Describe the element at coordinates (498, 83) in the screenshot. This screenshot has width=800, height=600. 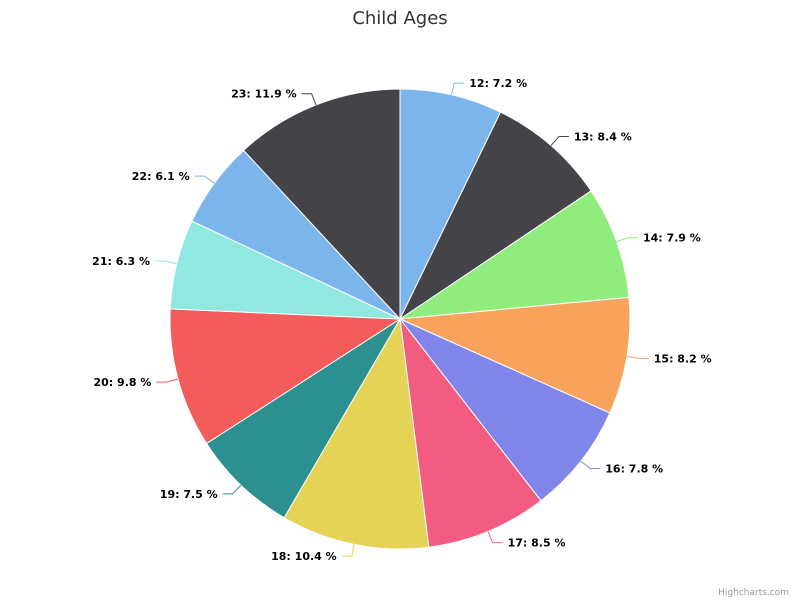
I see `data-label-12: 12: 7.2 %` at that location.